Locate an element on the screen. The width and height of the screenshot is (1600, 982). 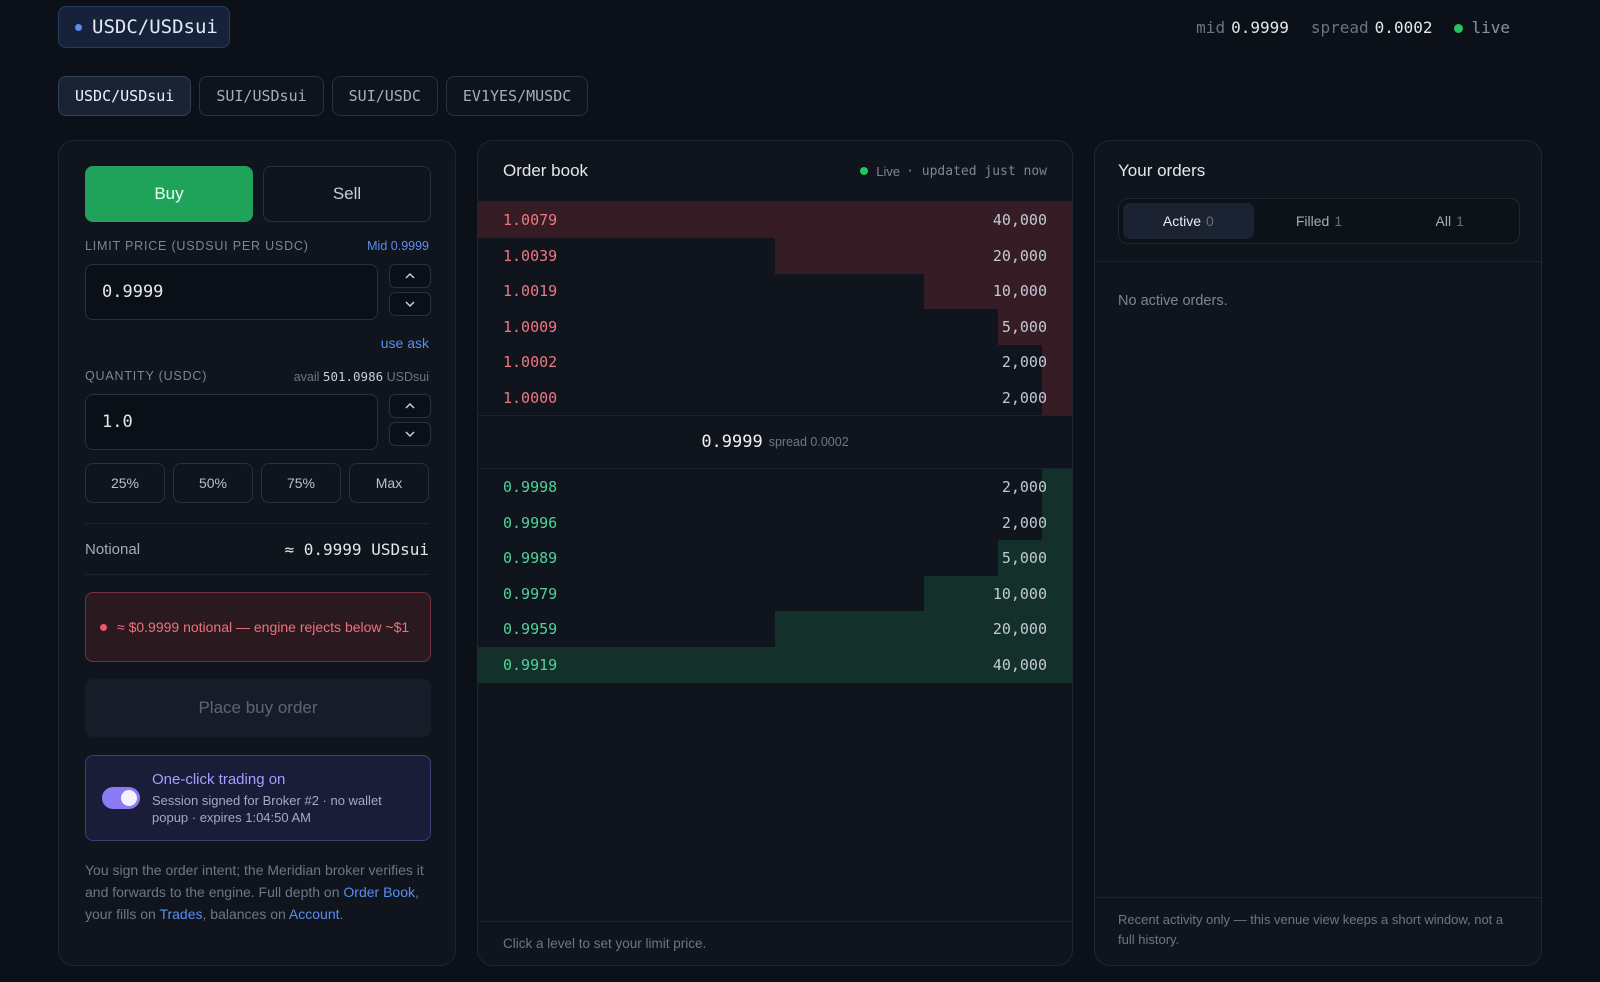
side-toggle: Buy Sell is located at coordinates (258, 194).